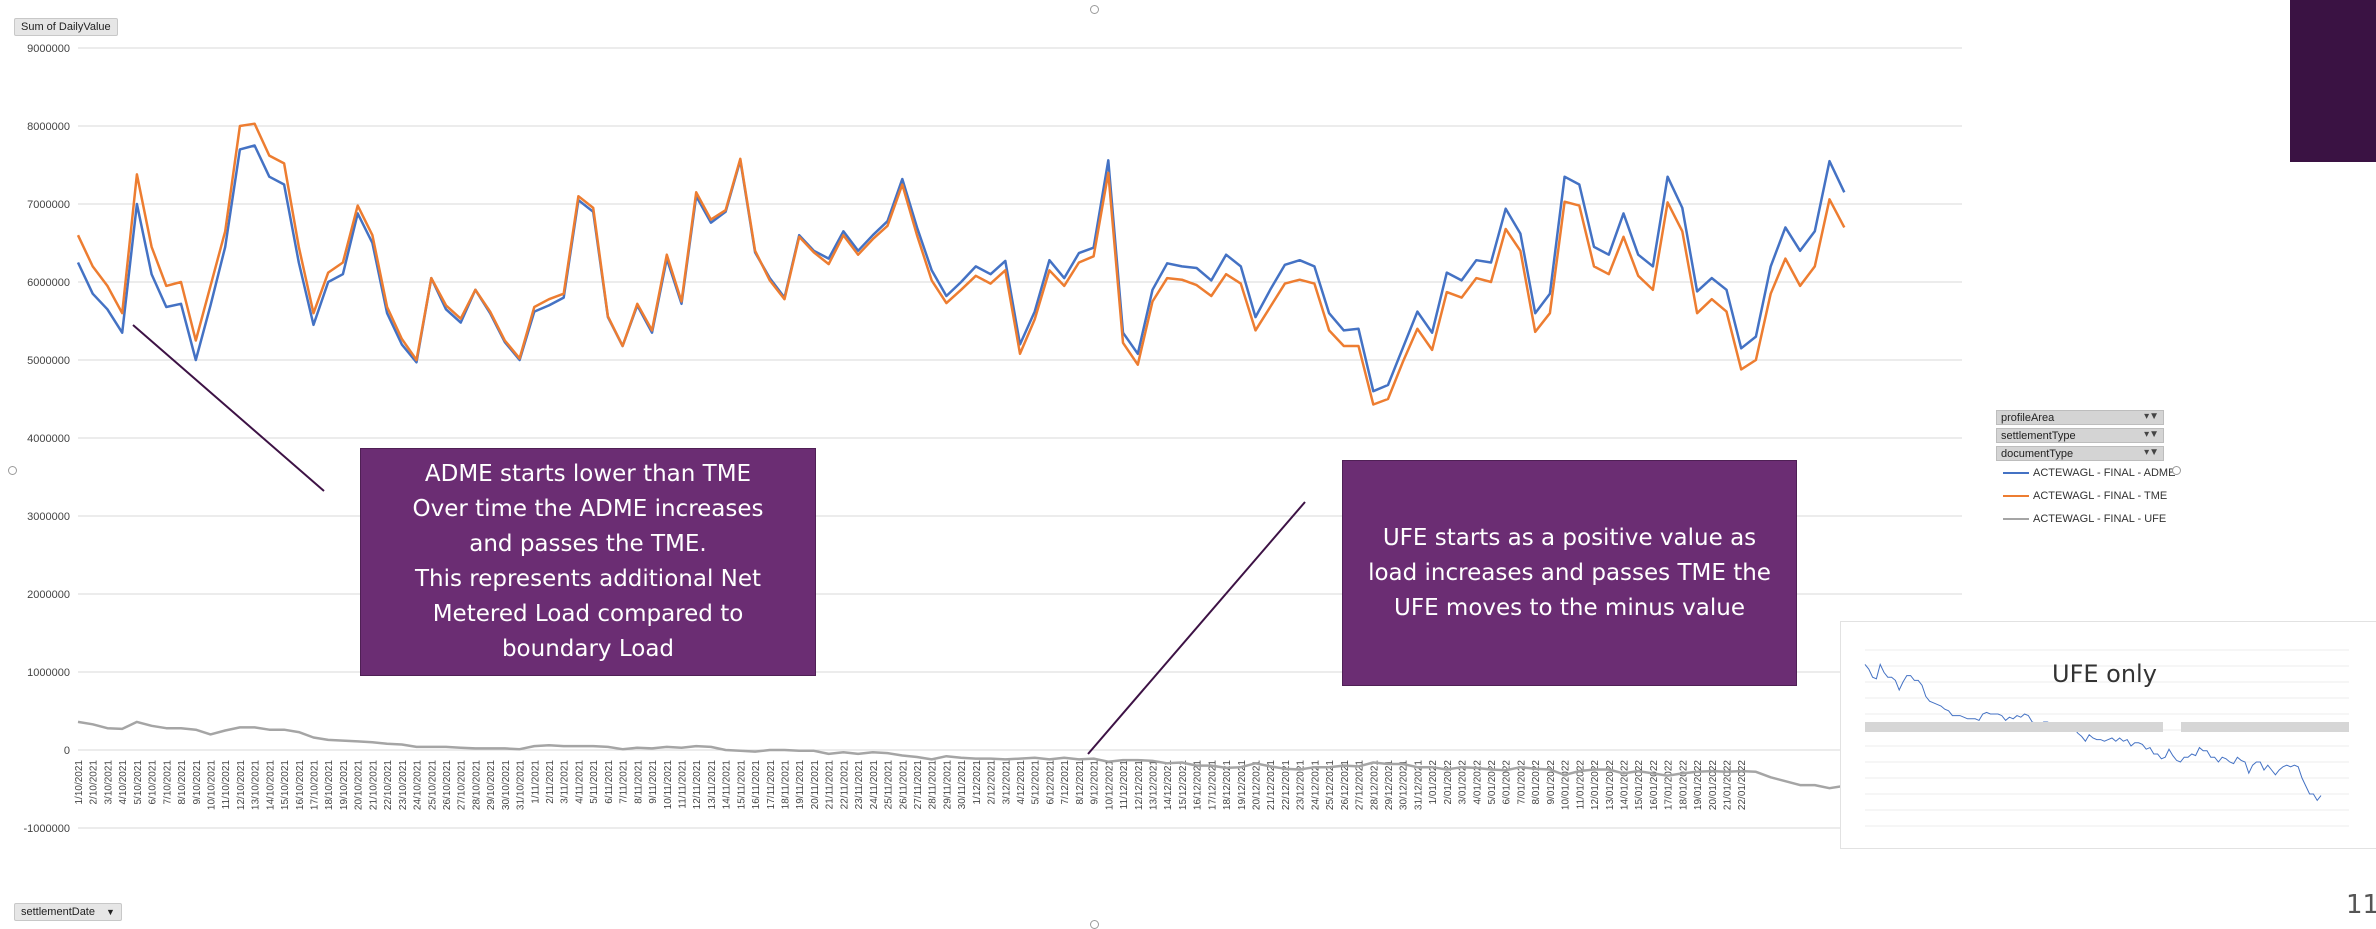 The width and height of the screenshot is (2376, 929). What do you see at coordinates (123, 782) in the screenshot?
I see `x-tick-label: 4/10/2021` at bounding box center [123, 782].